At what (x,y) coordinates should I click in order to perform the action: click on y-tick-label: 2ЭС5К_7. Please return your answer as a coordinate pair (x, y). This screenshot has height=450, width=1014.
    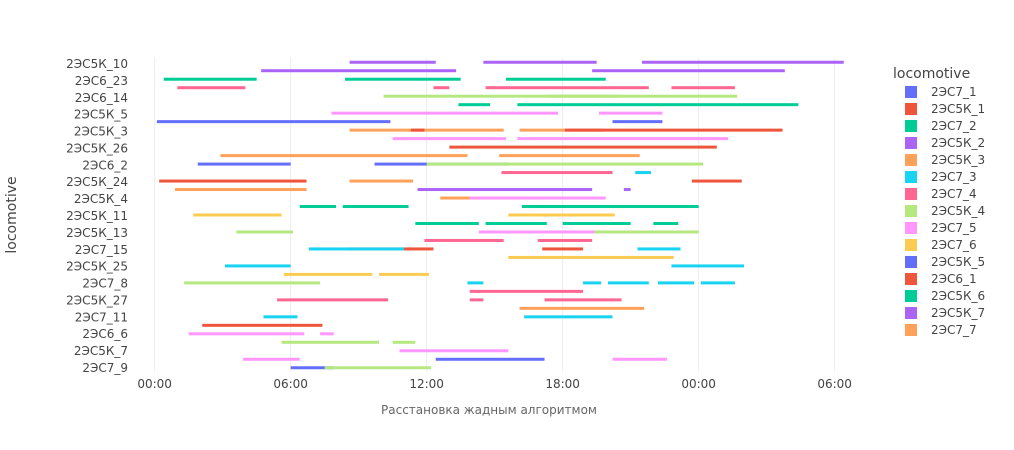
    Looking at the image, I should click on (101, 351).